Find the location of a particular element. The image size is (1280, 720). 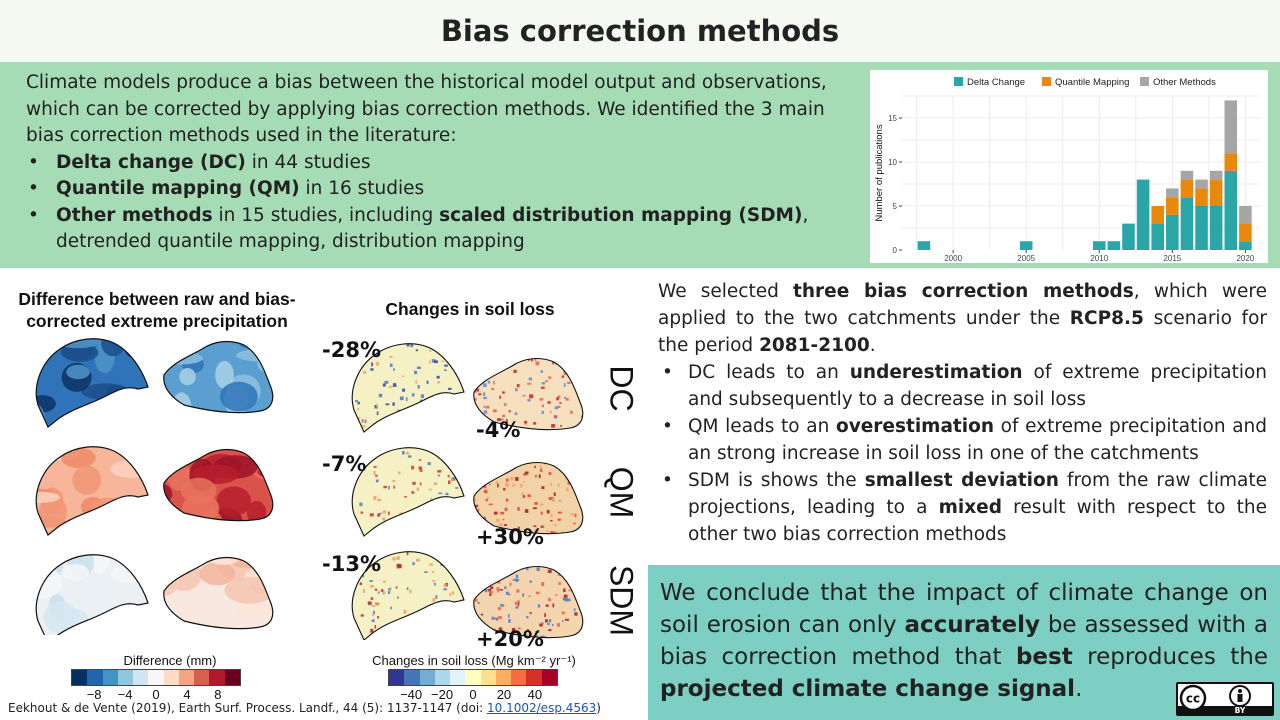

pct-sdm-a: -13% is located at coordinates (351, 564).